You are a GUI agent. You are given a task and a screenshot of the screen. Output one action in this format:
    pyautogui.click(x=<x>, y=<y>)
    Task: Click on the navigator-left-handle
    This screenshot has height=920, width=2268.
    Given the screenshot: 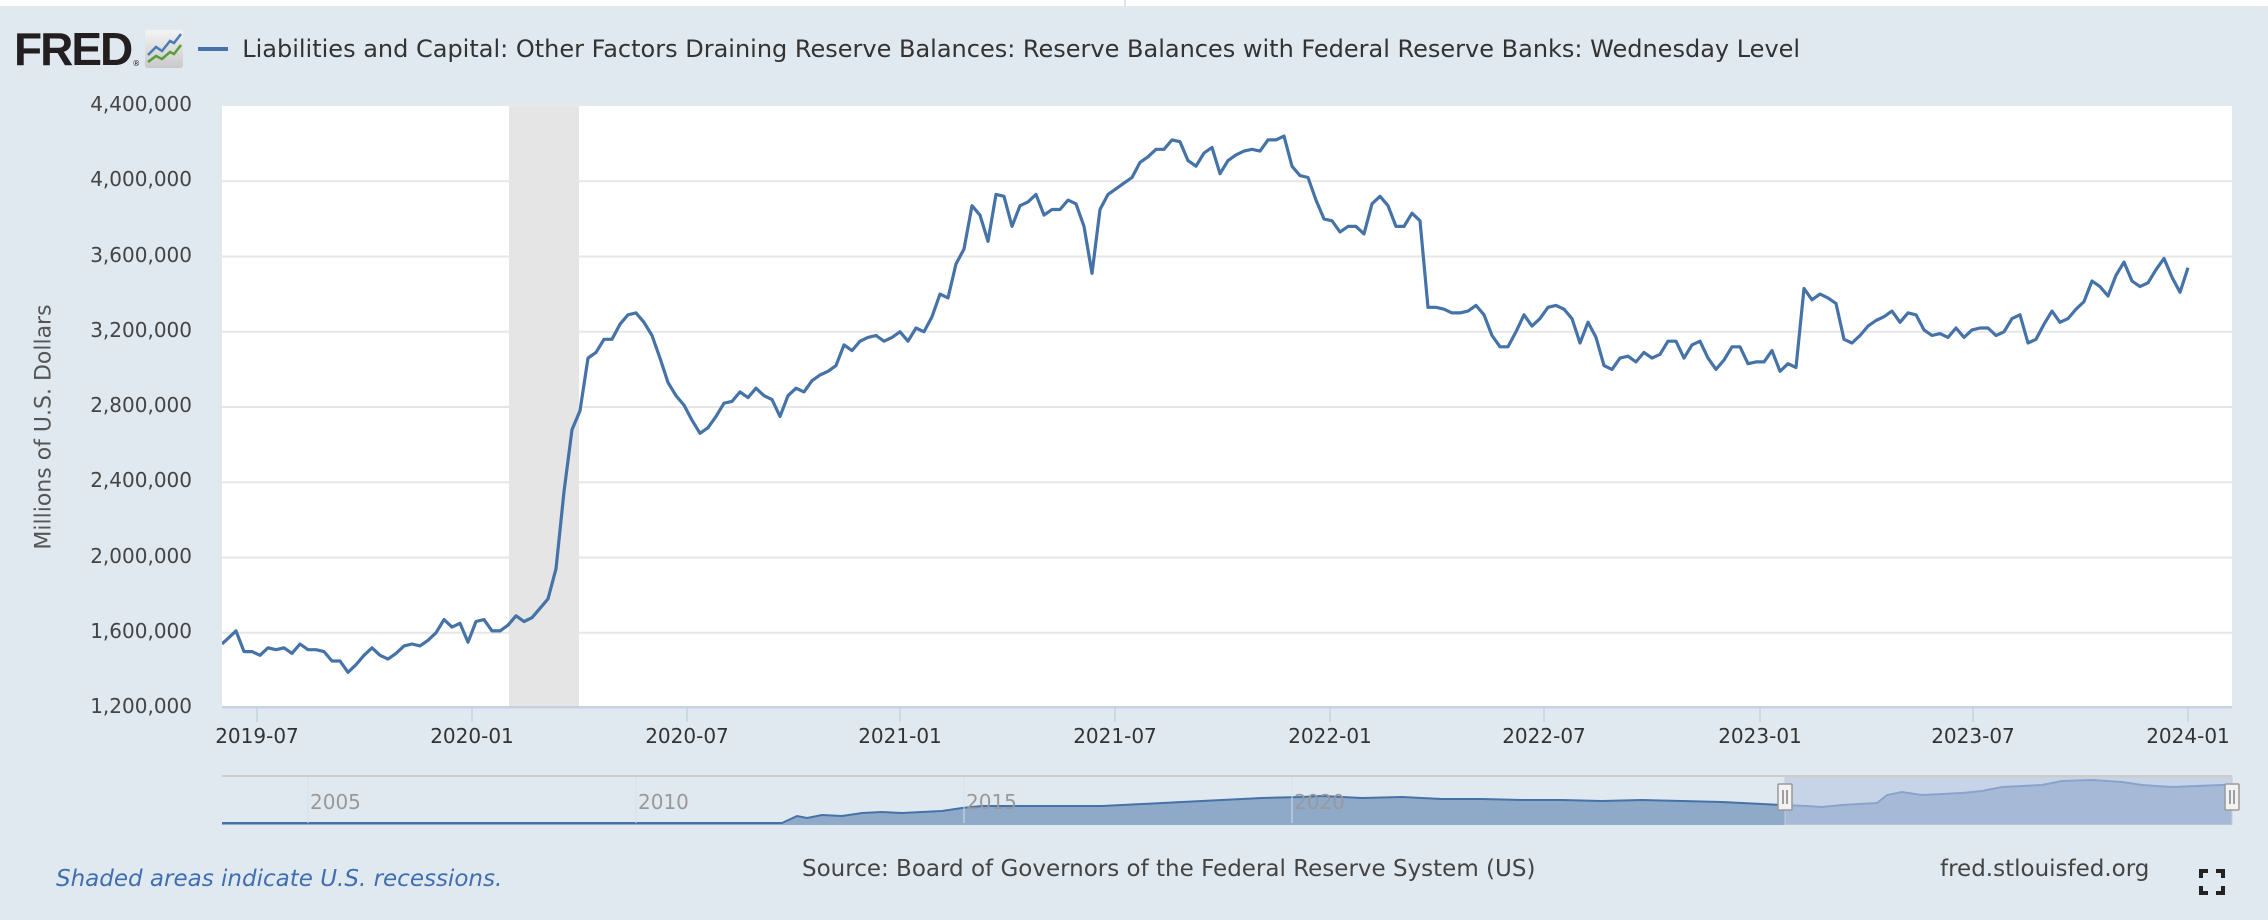 What is the action you would take?
    pyautogui.click(x=1785, y=797)
    